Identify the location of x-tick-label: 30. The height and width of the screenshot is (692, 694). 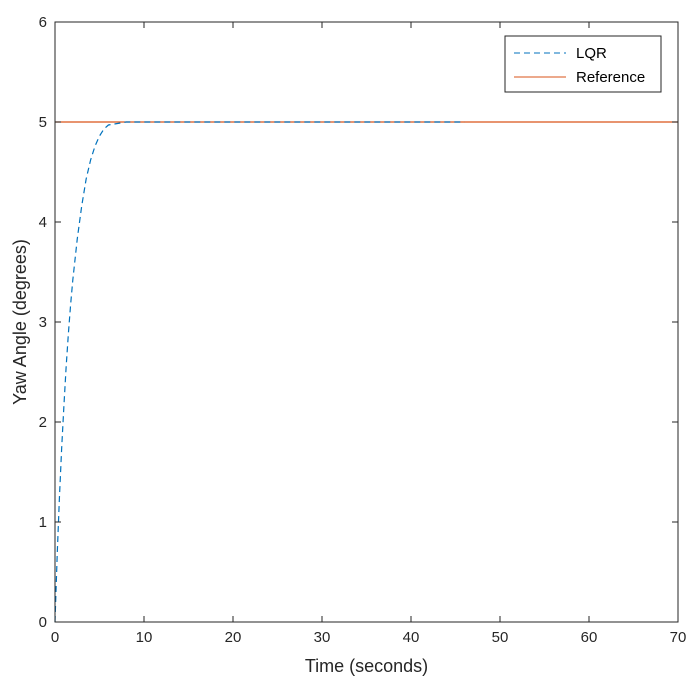
(322, 637).